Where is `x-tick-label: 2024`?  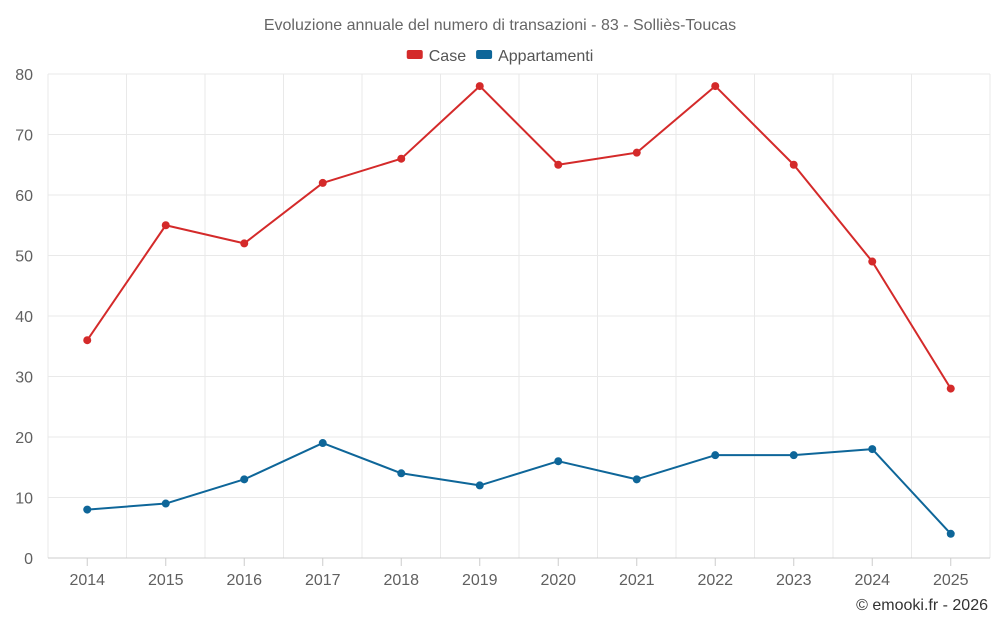 x-tick-label: 2024 is located at coordinates (872, 580).